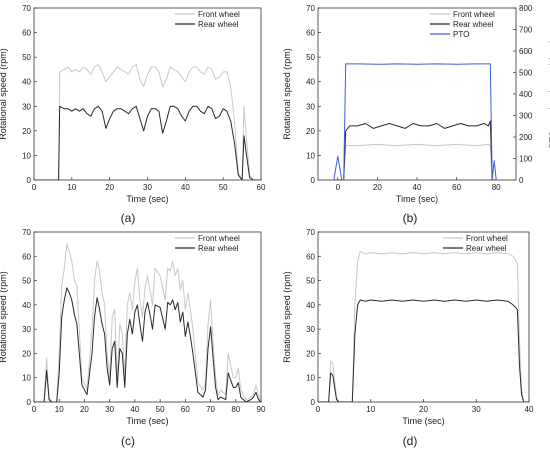 Image resolution: width=550 pixels, height=452 pixels. I want to click on y2-tick-label: 0, so click(521, 180).